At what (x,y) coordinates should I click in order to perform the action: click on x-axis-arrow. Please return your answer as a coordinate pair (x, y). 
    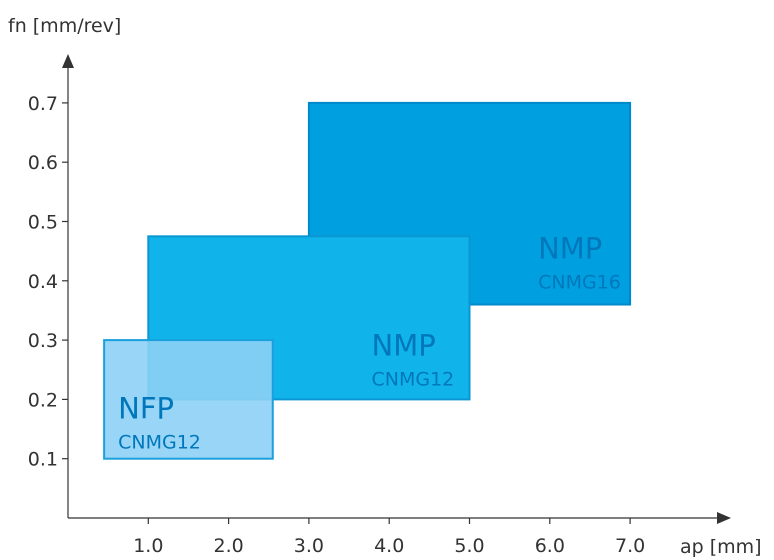
    Looking at the image, I should click on (724, 518).